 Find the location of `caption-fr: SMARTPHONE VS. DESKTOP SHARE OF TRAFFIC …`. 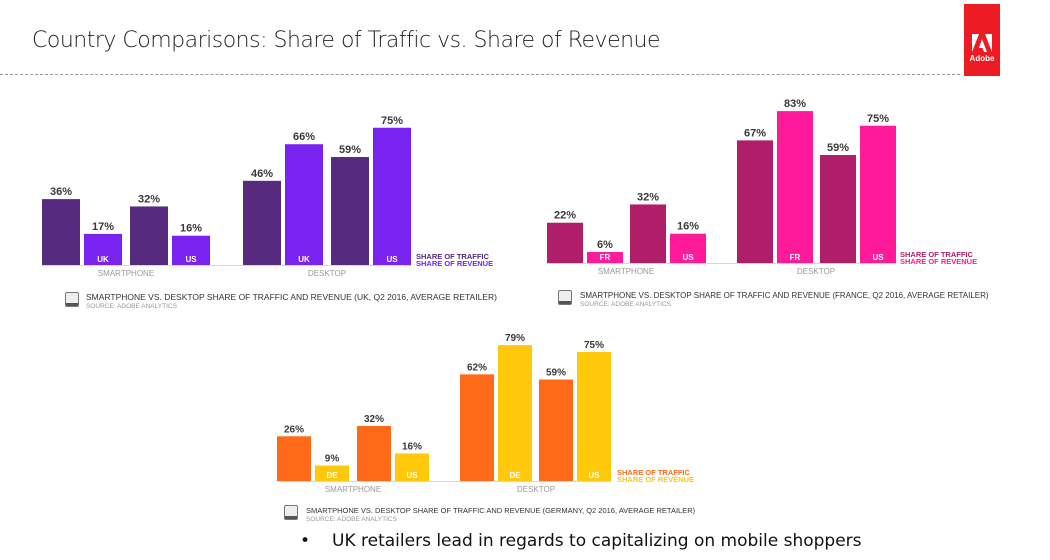

caption-fr: SMARTPHONE VS. DESKTOP SHARE OF TRAFFIC … is located at coordinates (784, 299).